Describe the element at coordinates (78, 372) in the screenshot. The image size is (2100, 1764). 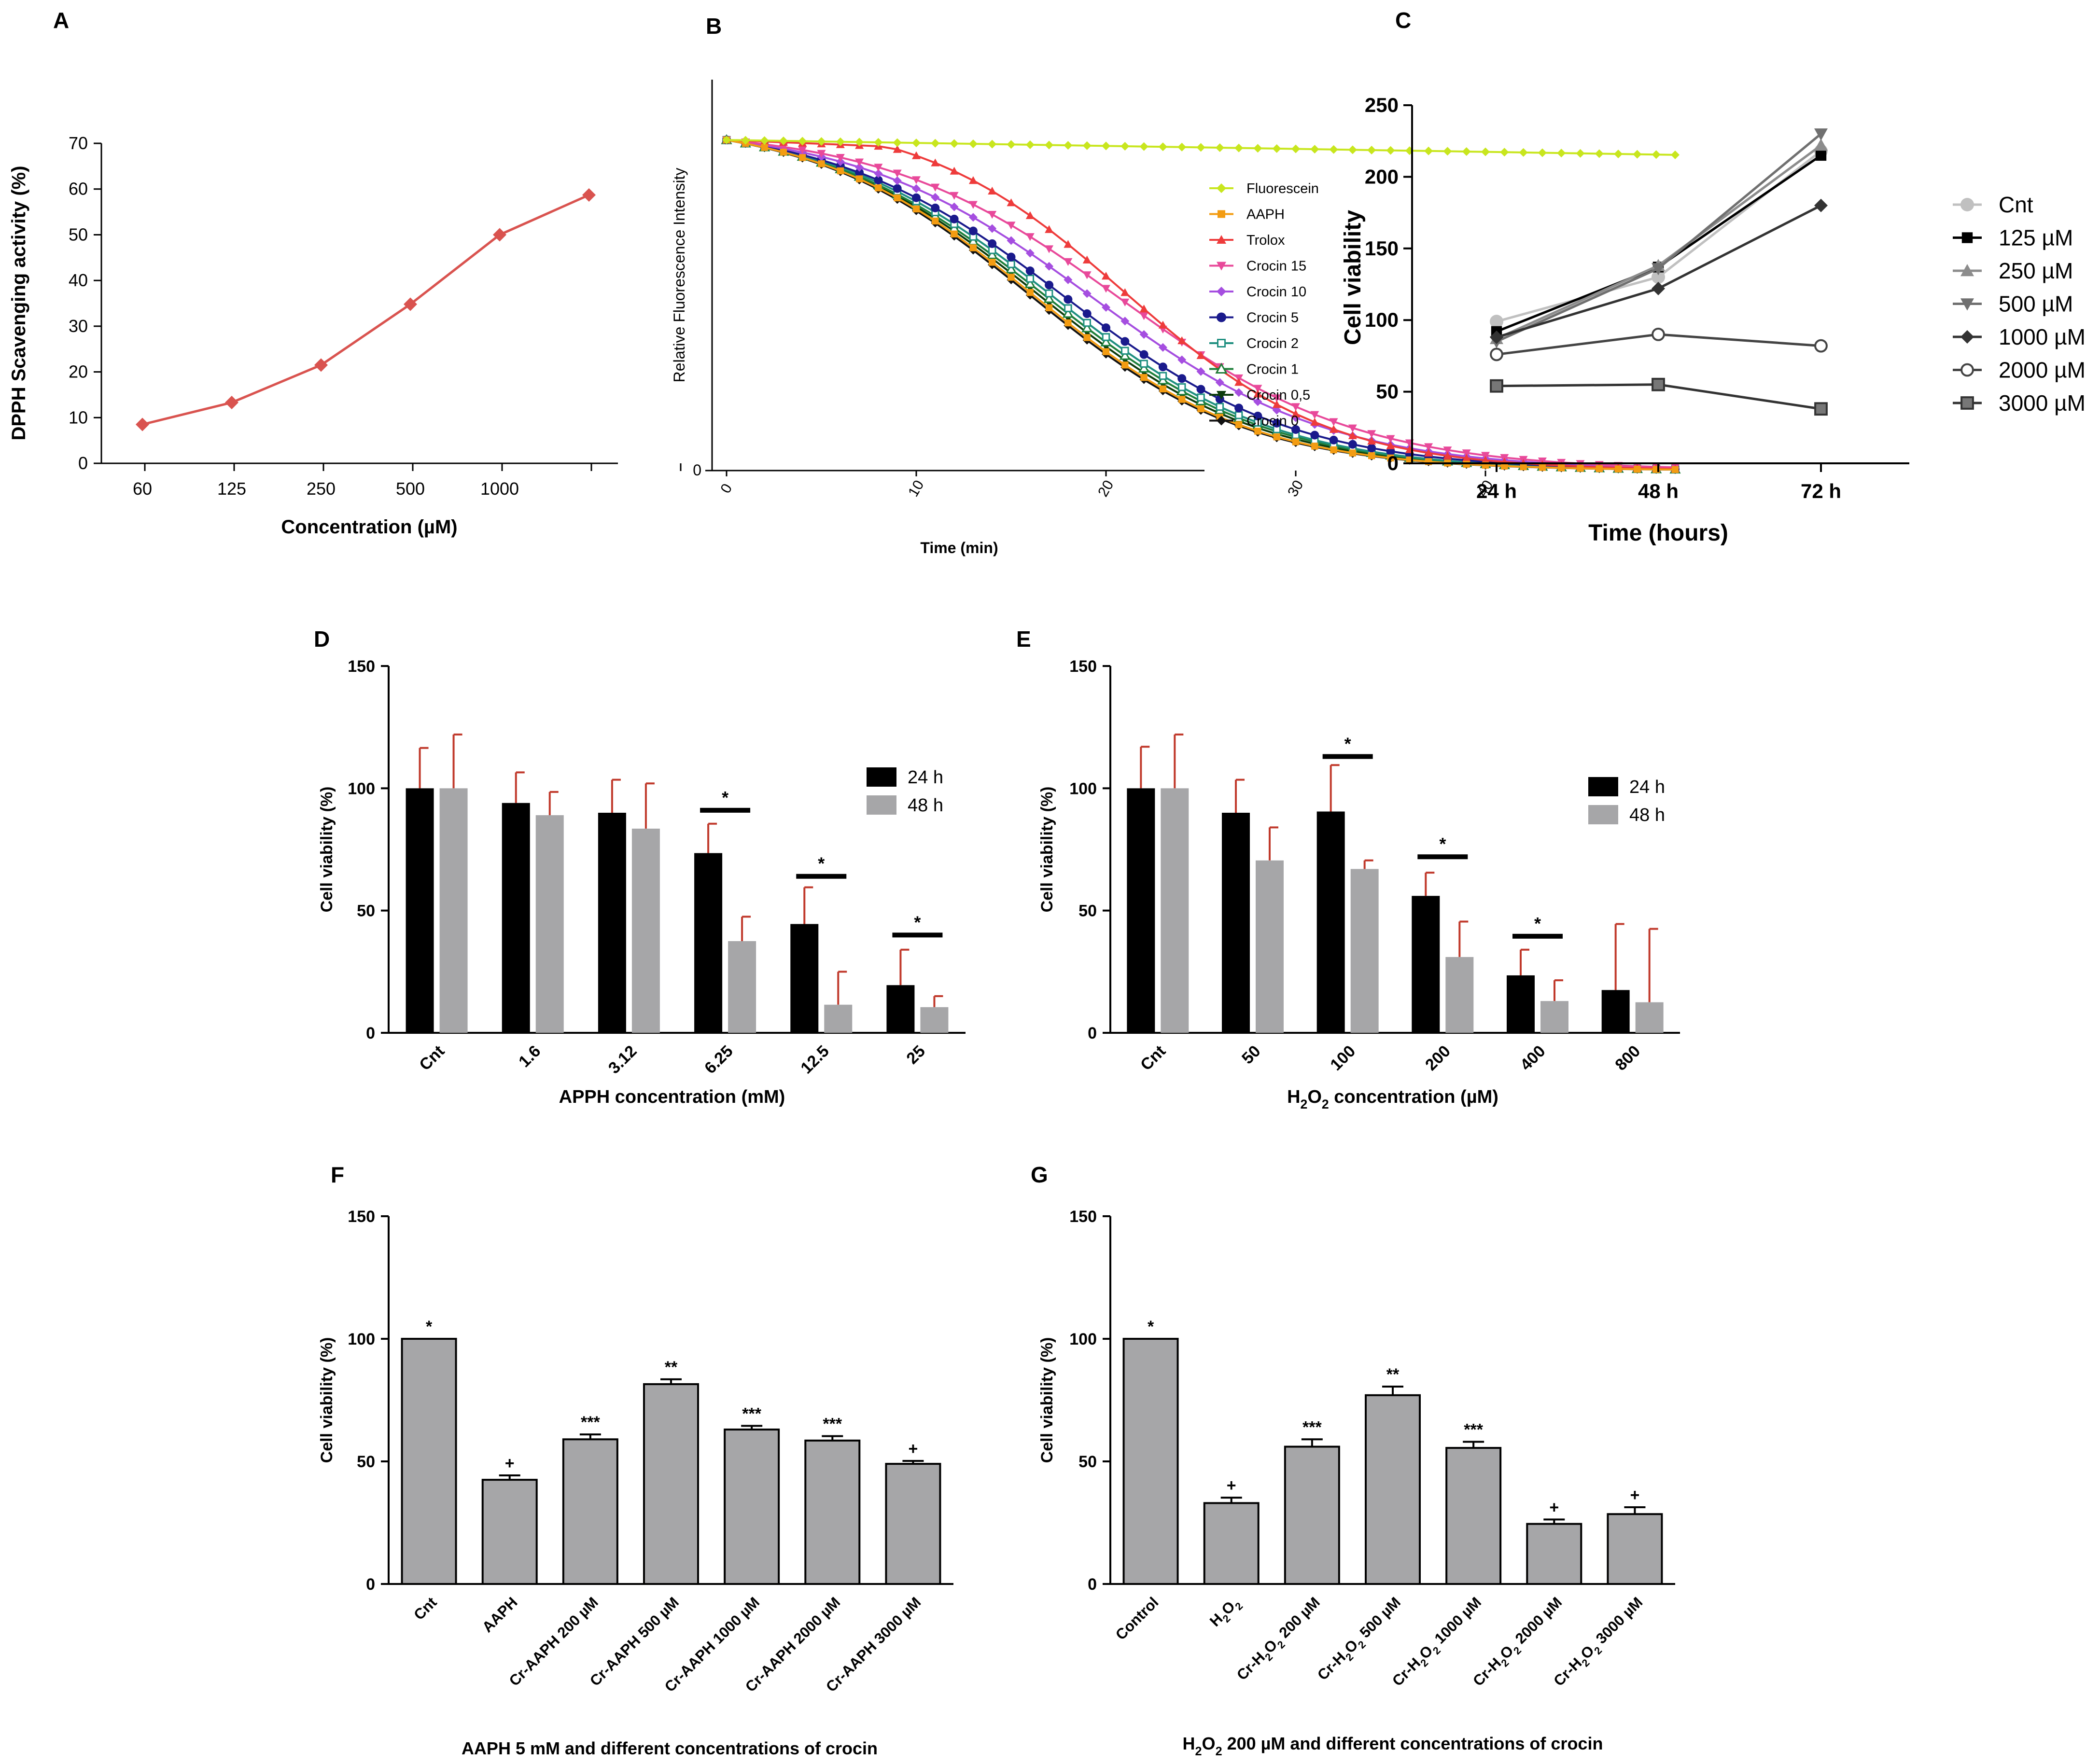
I see `y-tick-label: 20` at that location.